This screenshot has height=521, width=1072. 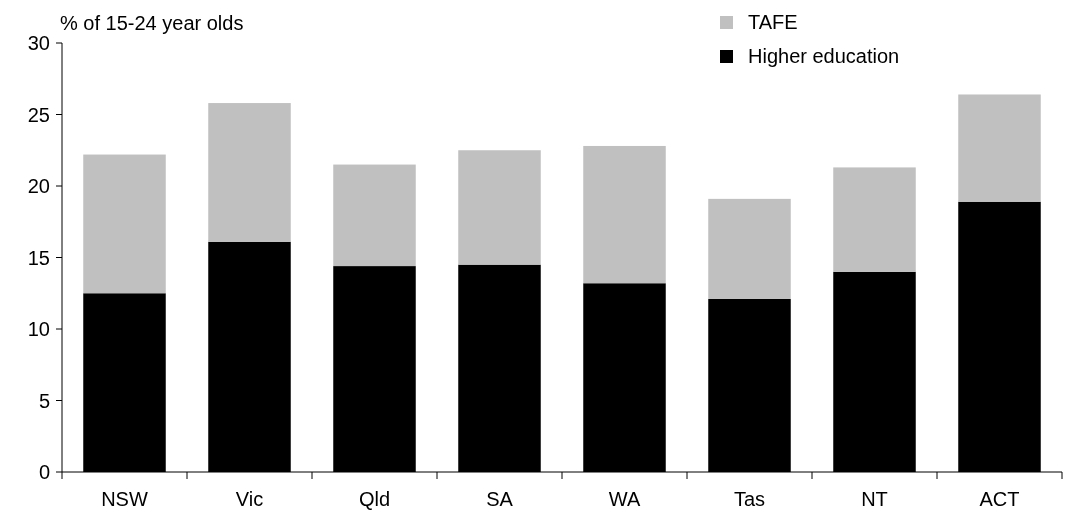 I want to click on y-tick-label: 25, so click(x=38, y=114).